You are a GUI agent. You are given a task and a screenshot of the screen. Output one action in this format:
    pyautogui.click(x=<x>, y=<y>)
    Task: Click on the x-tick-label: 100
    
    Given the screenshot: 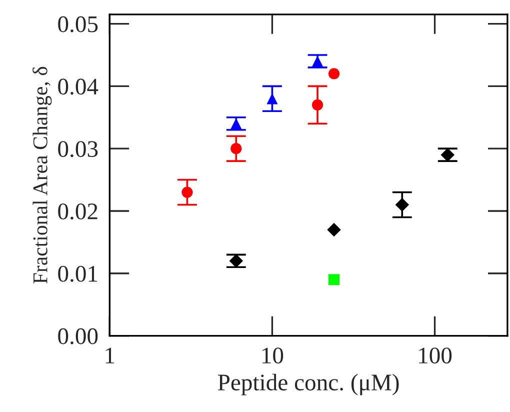 What is the action you would take?
    pyautogui.click(x=435, y=356)
    